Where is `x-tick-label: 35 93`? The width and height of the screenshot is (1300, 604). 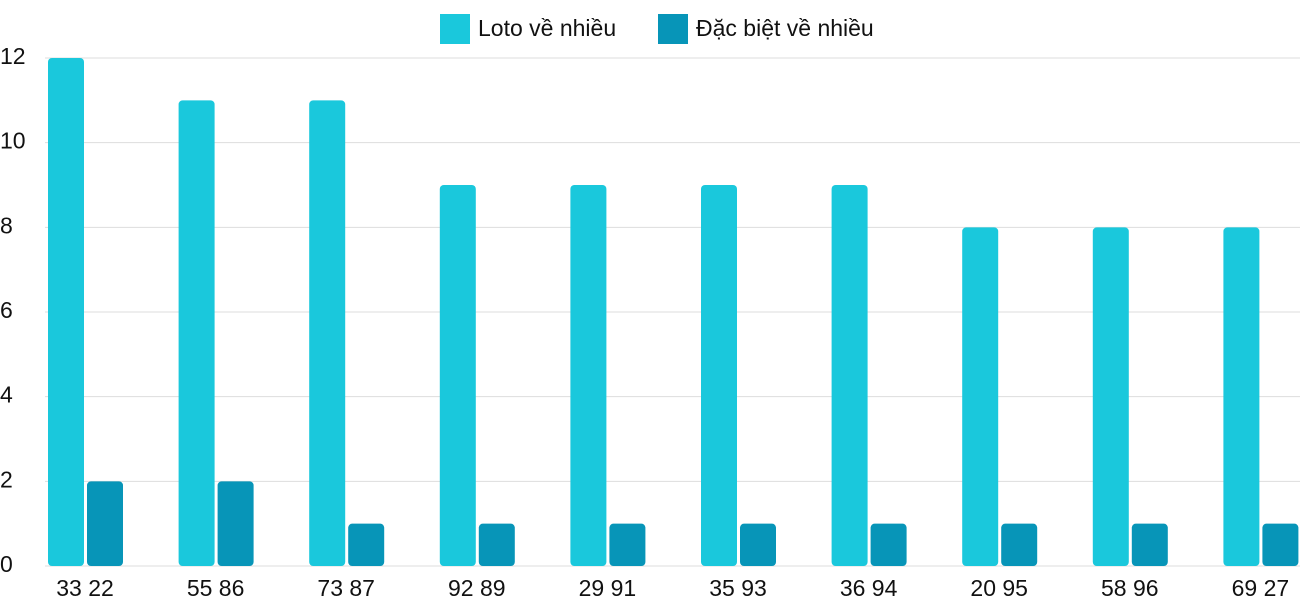 x-tick-label: 35 93 is located at coordinates (738, 587).